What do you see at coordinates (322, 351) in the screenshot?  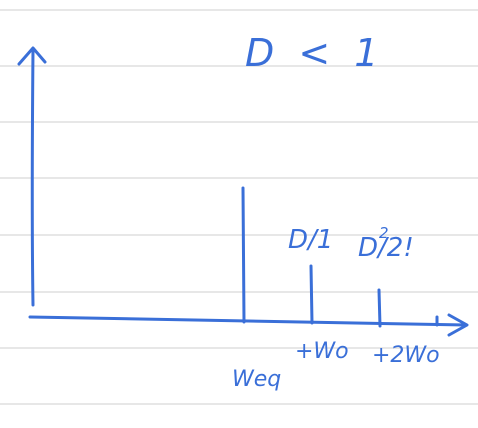 I see `axis-label-plus-wo: +Wo` at bounding box center [322, 351].